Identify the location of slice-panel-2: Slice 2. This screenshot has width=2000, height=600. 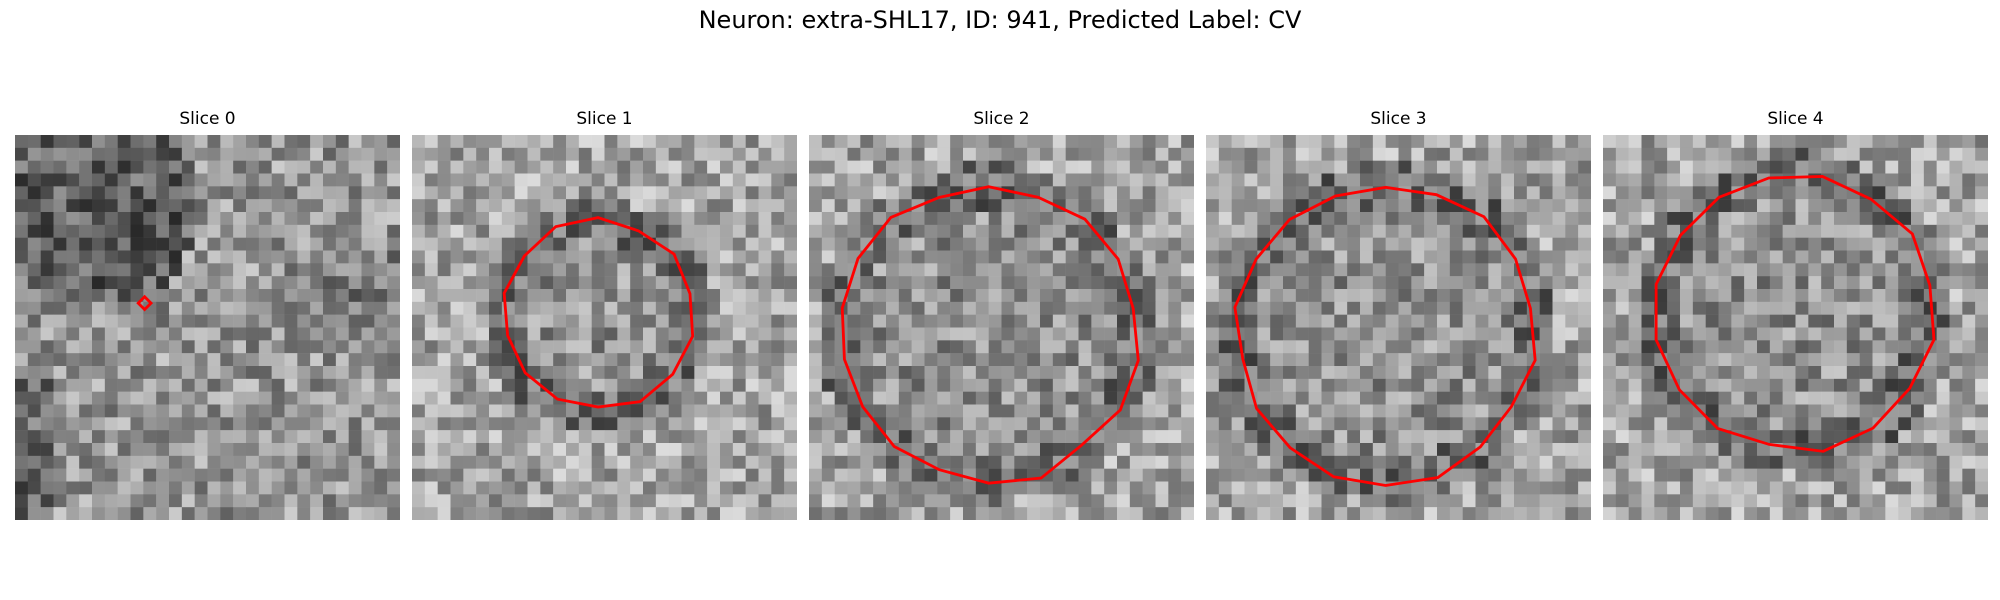
(1001, 315).